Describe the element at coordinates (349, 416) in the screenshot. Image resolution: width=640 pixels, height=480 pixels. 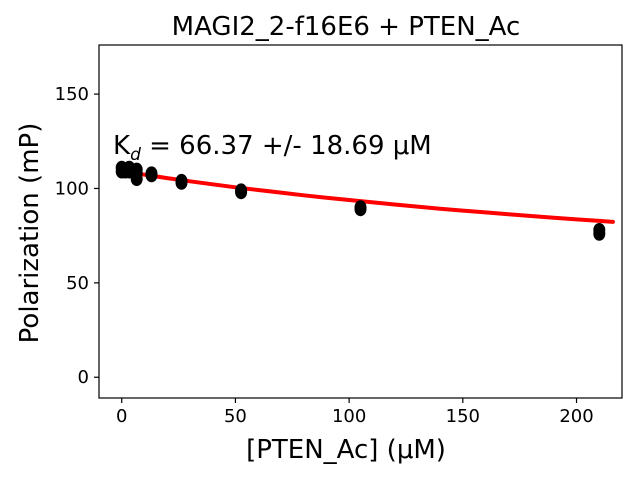
I see `x-tick-label: 100` at that location.